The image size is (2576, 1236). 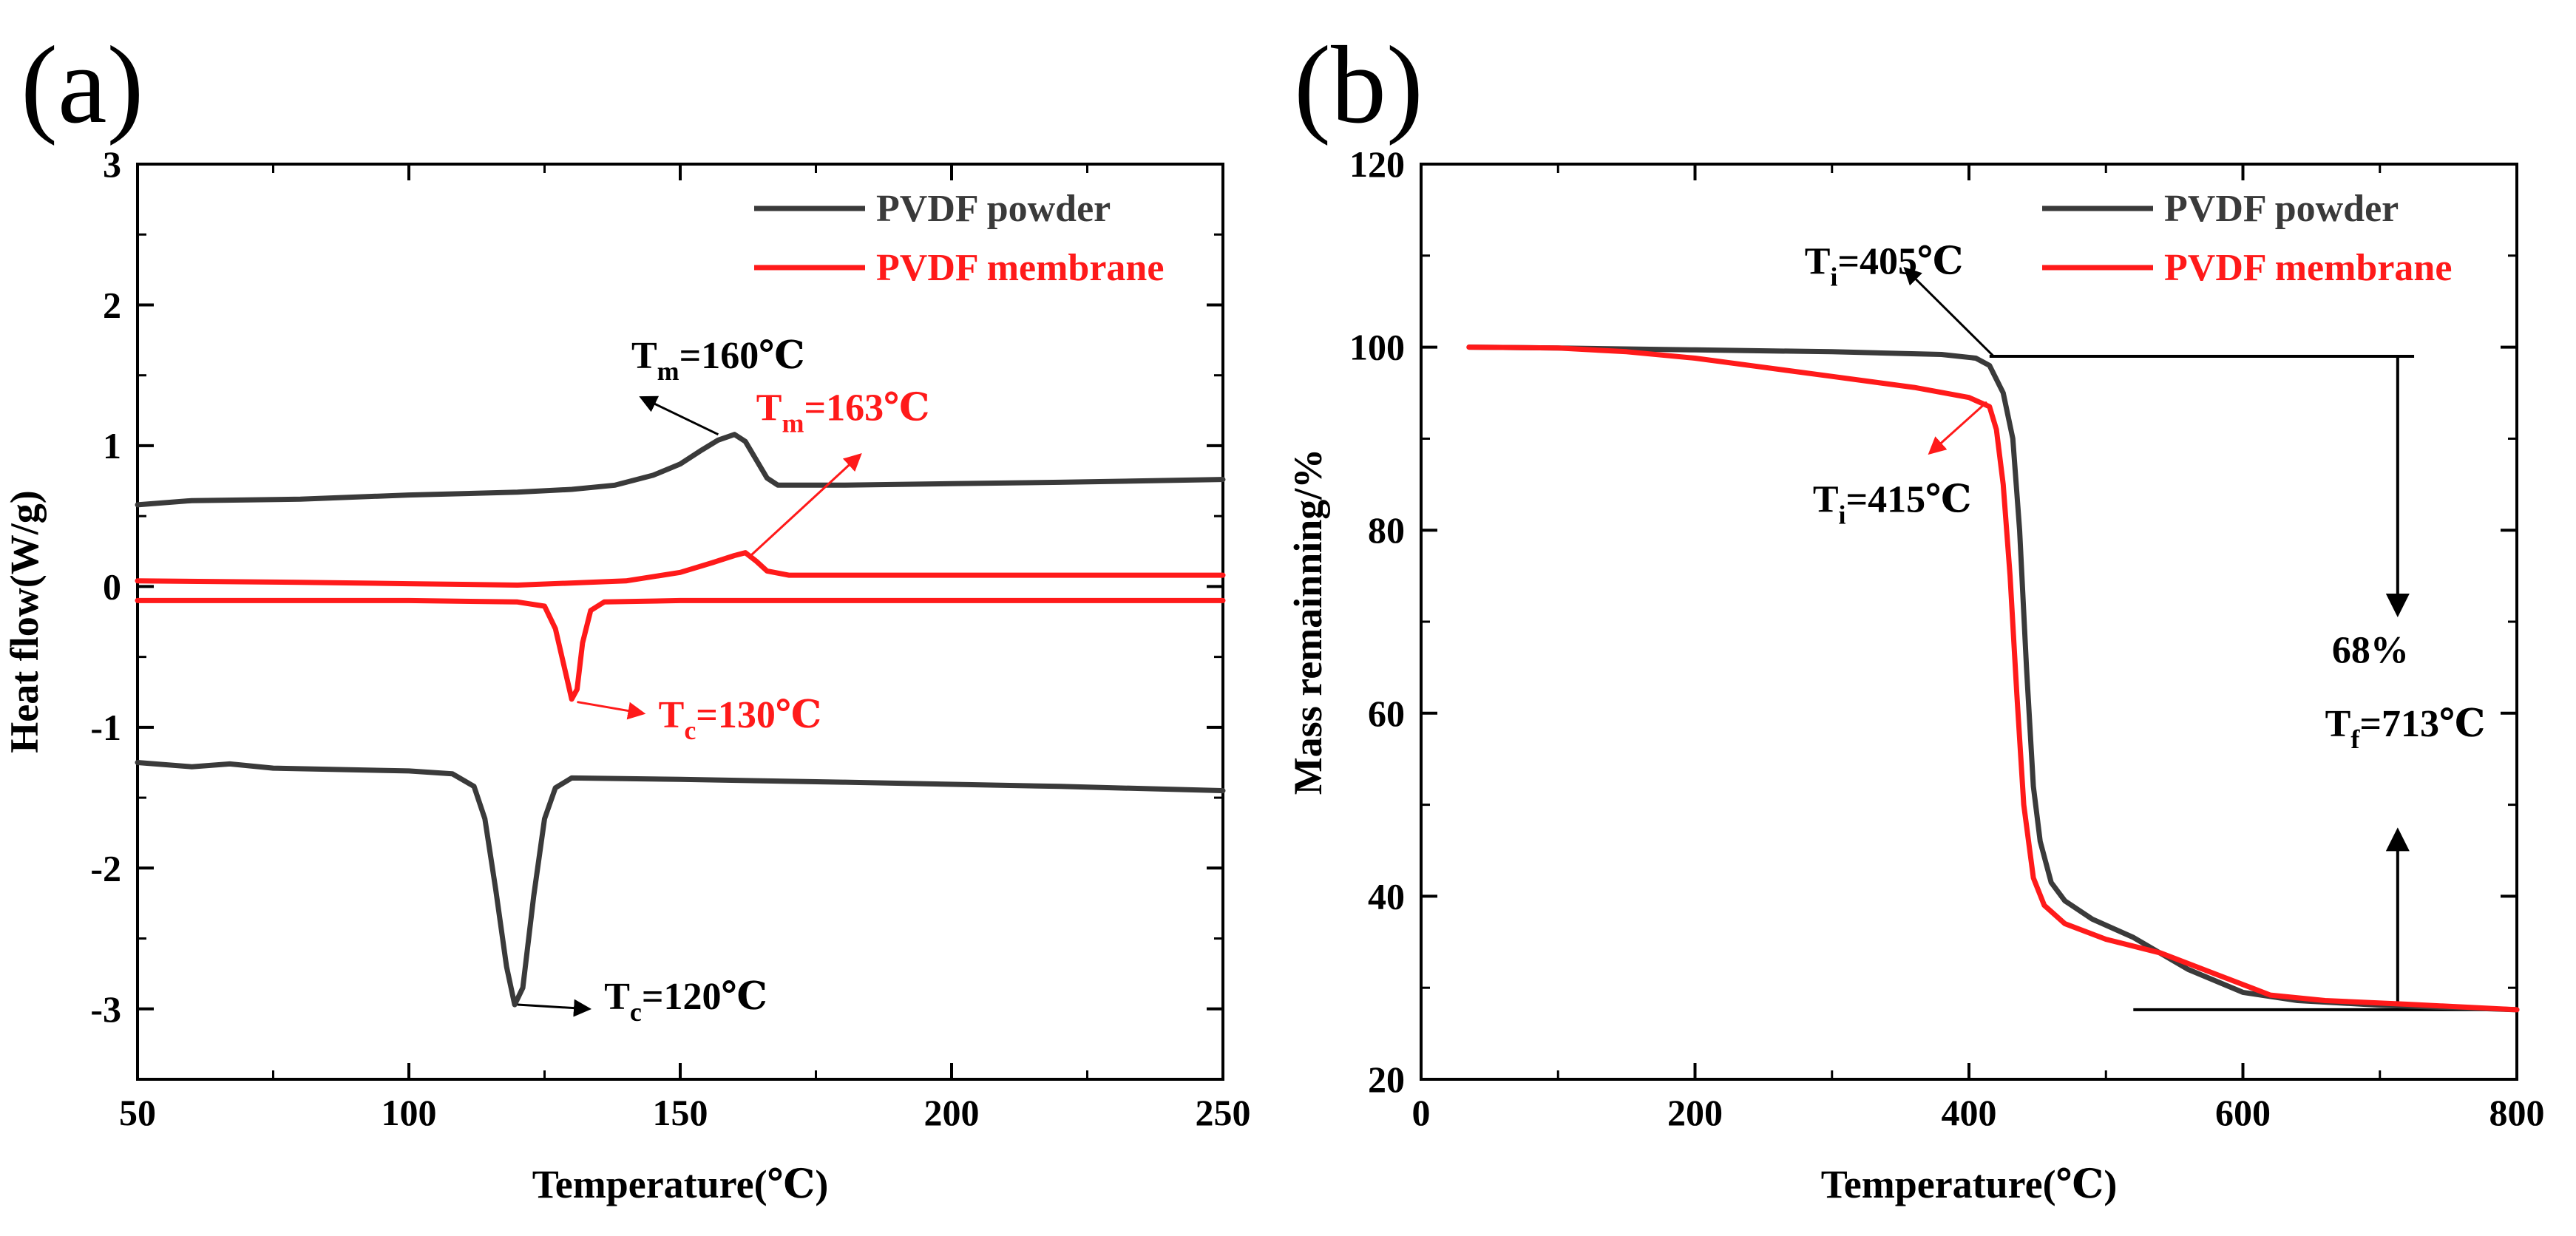 What do you see at coordinates (112, 304) in the screenshot?
I see `y-tick-label: 2` at bounding box center [112, 304].